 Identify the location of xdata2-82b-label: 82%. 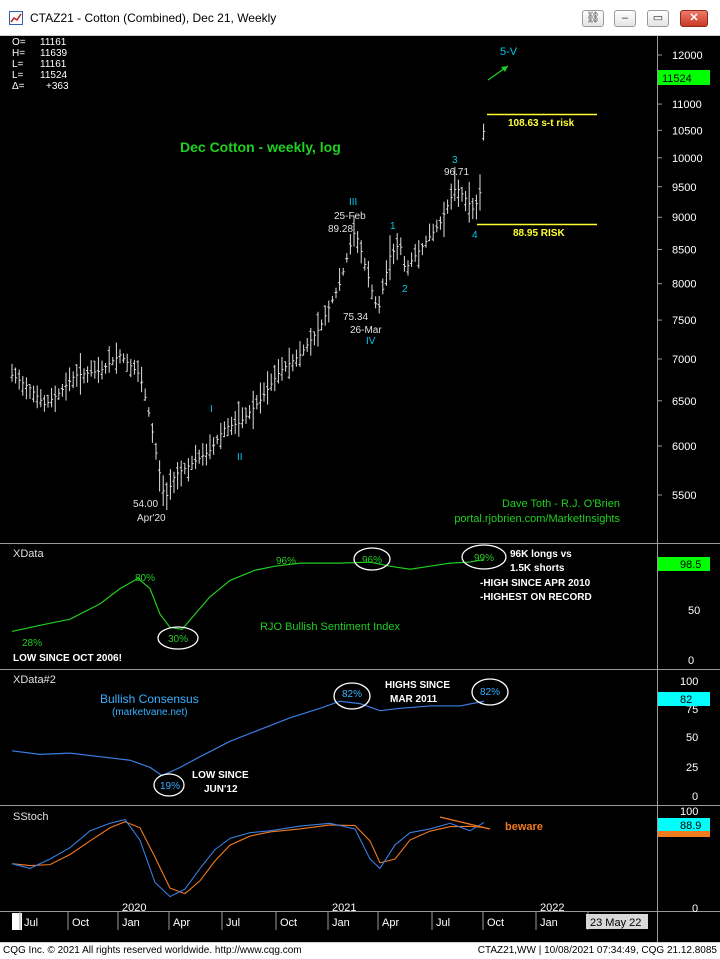
(490, 692).